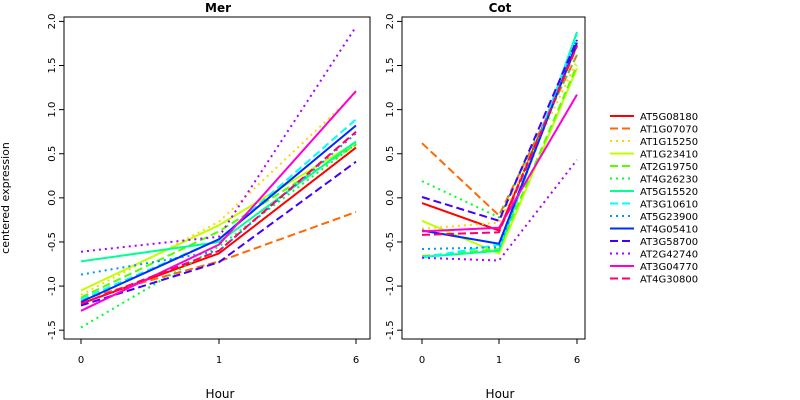 This screenshot has width=800, height=400. What do you see at coordinates (669, 242) in the screenshot?
I see `legend-label: AT3G58700` at bounding box center [669, 242].